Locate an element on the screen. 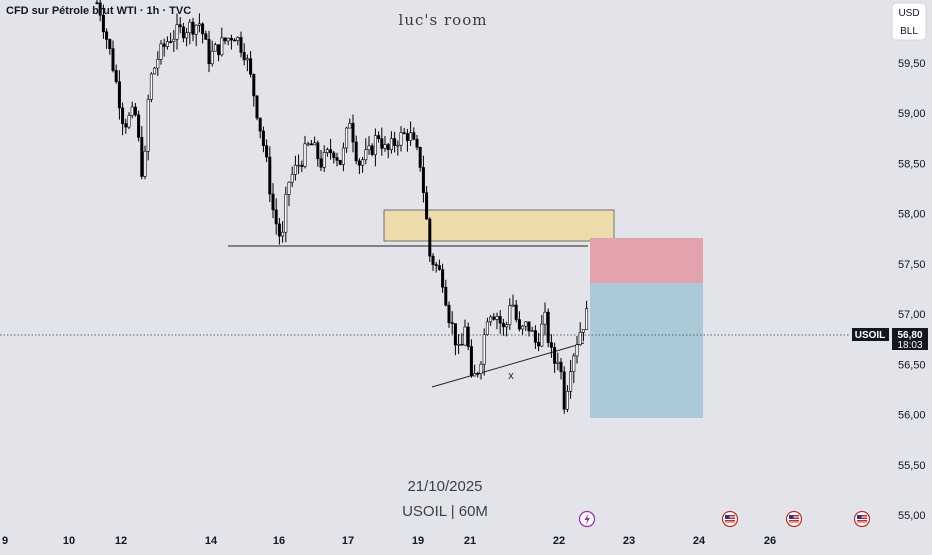  currency-unit-button: USD BLL is located at coordinates (909, 21).